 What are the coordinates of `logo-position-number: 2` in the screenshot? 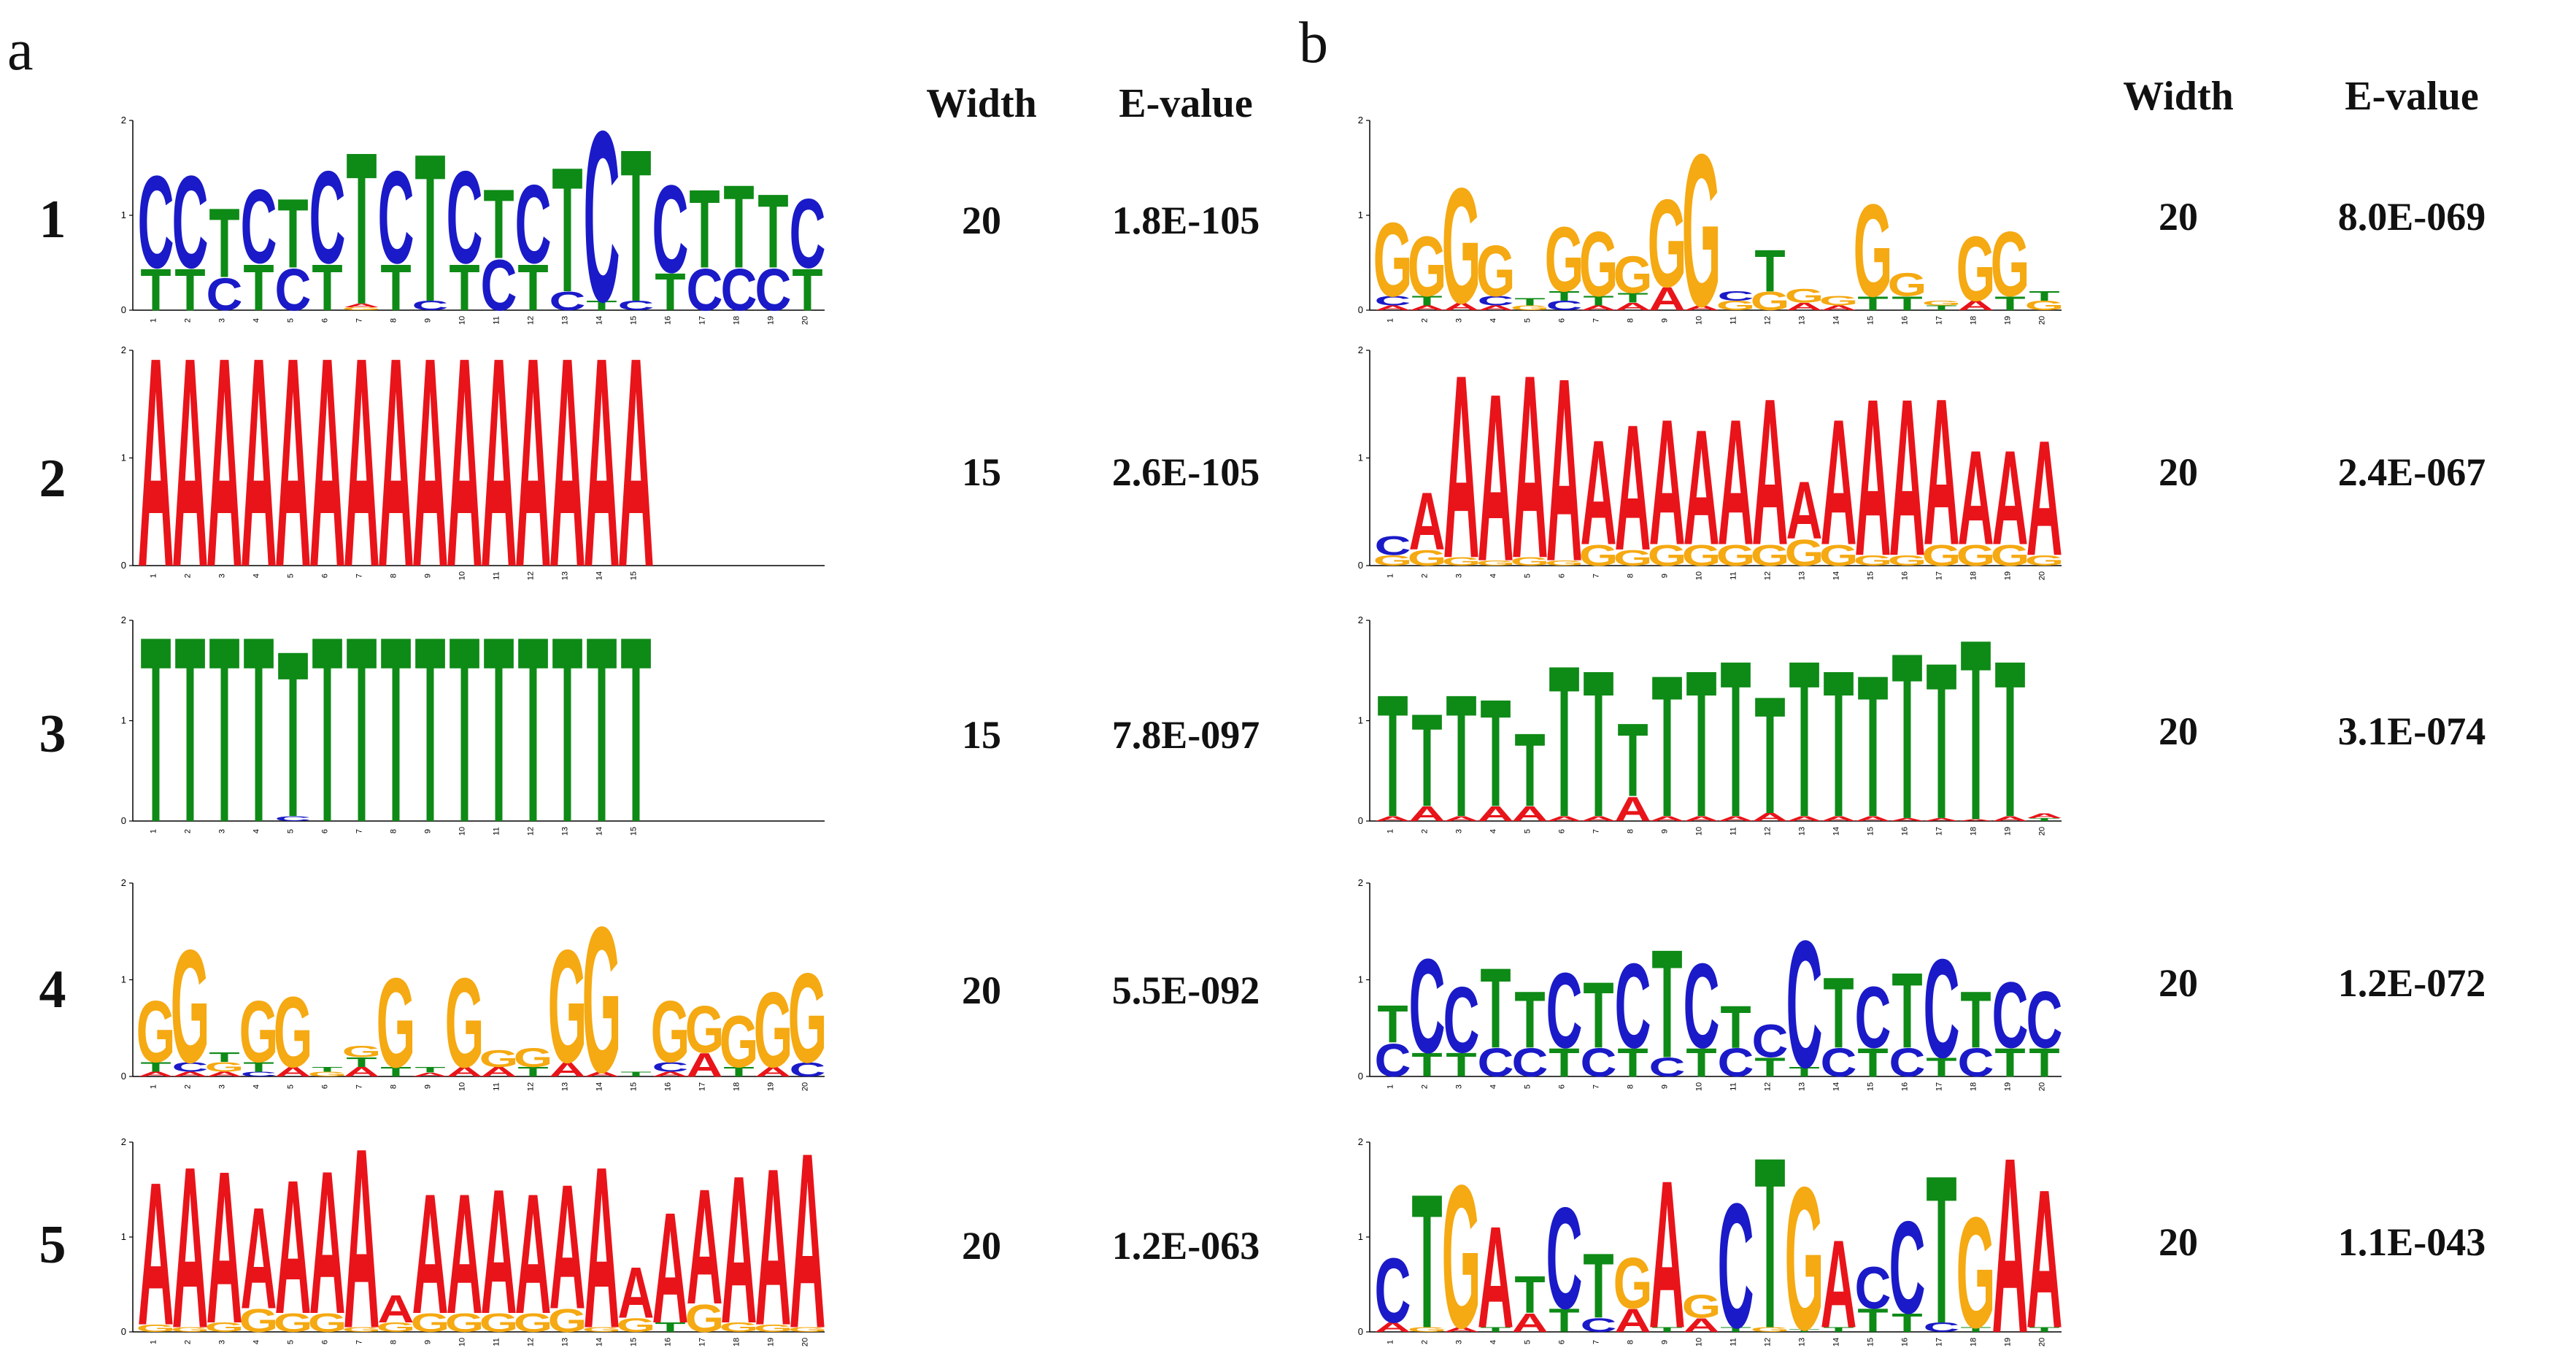 It's located at (1426, 320).